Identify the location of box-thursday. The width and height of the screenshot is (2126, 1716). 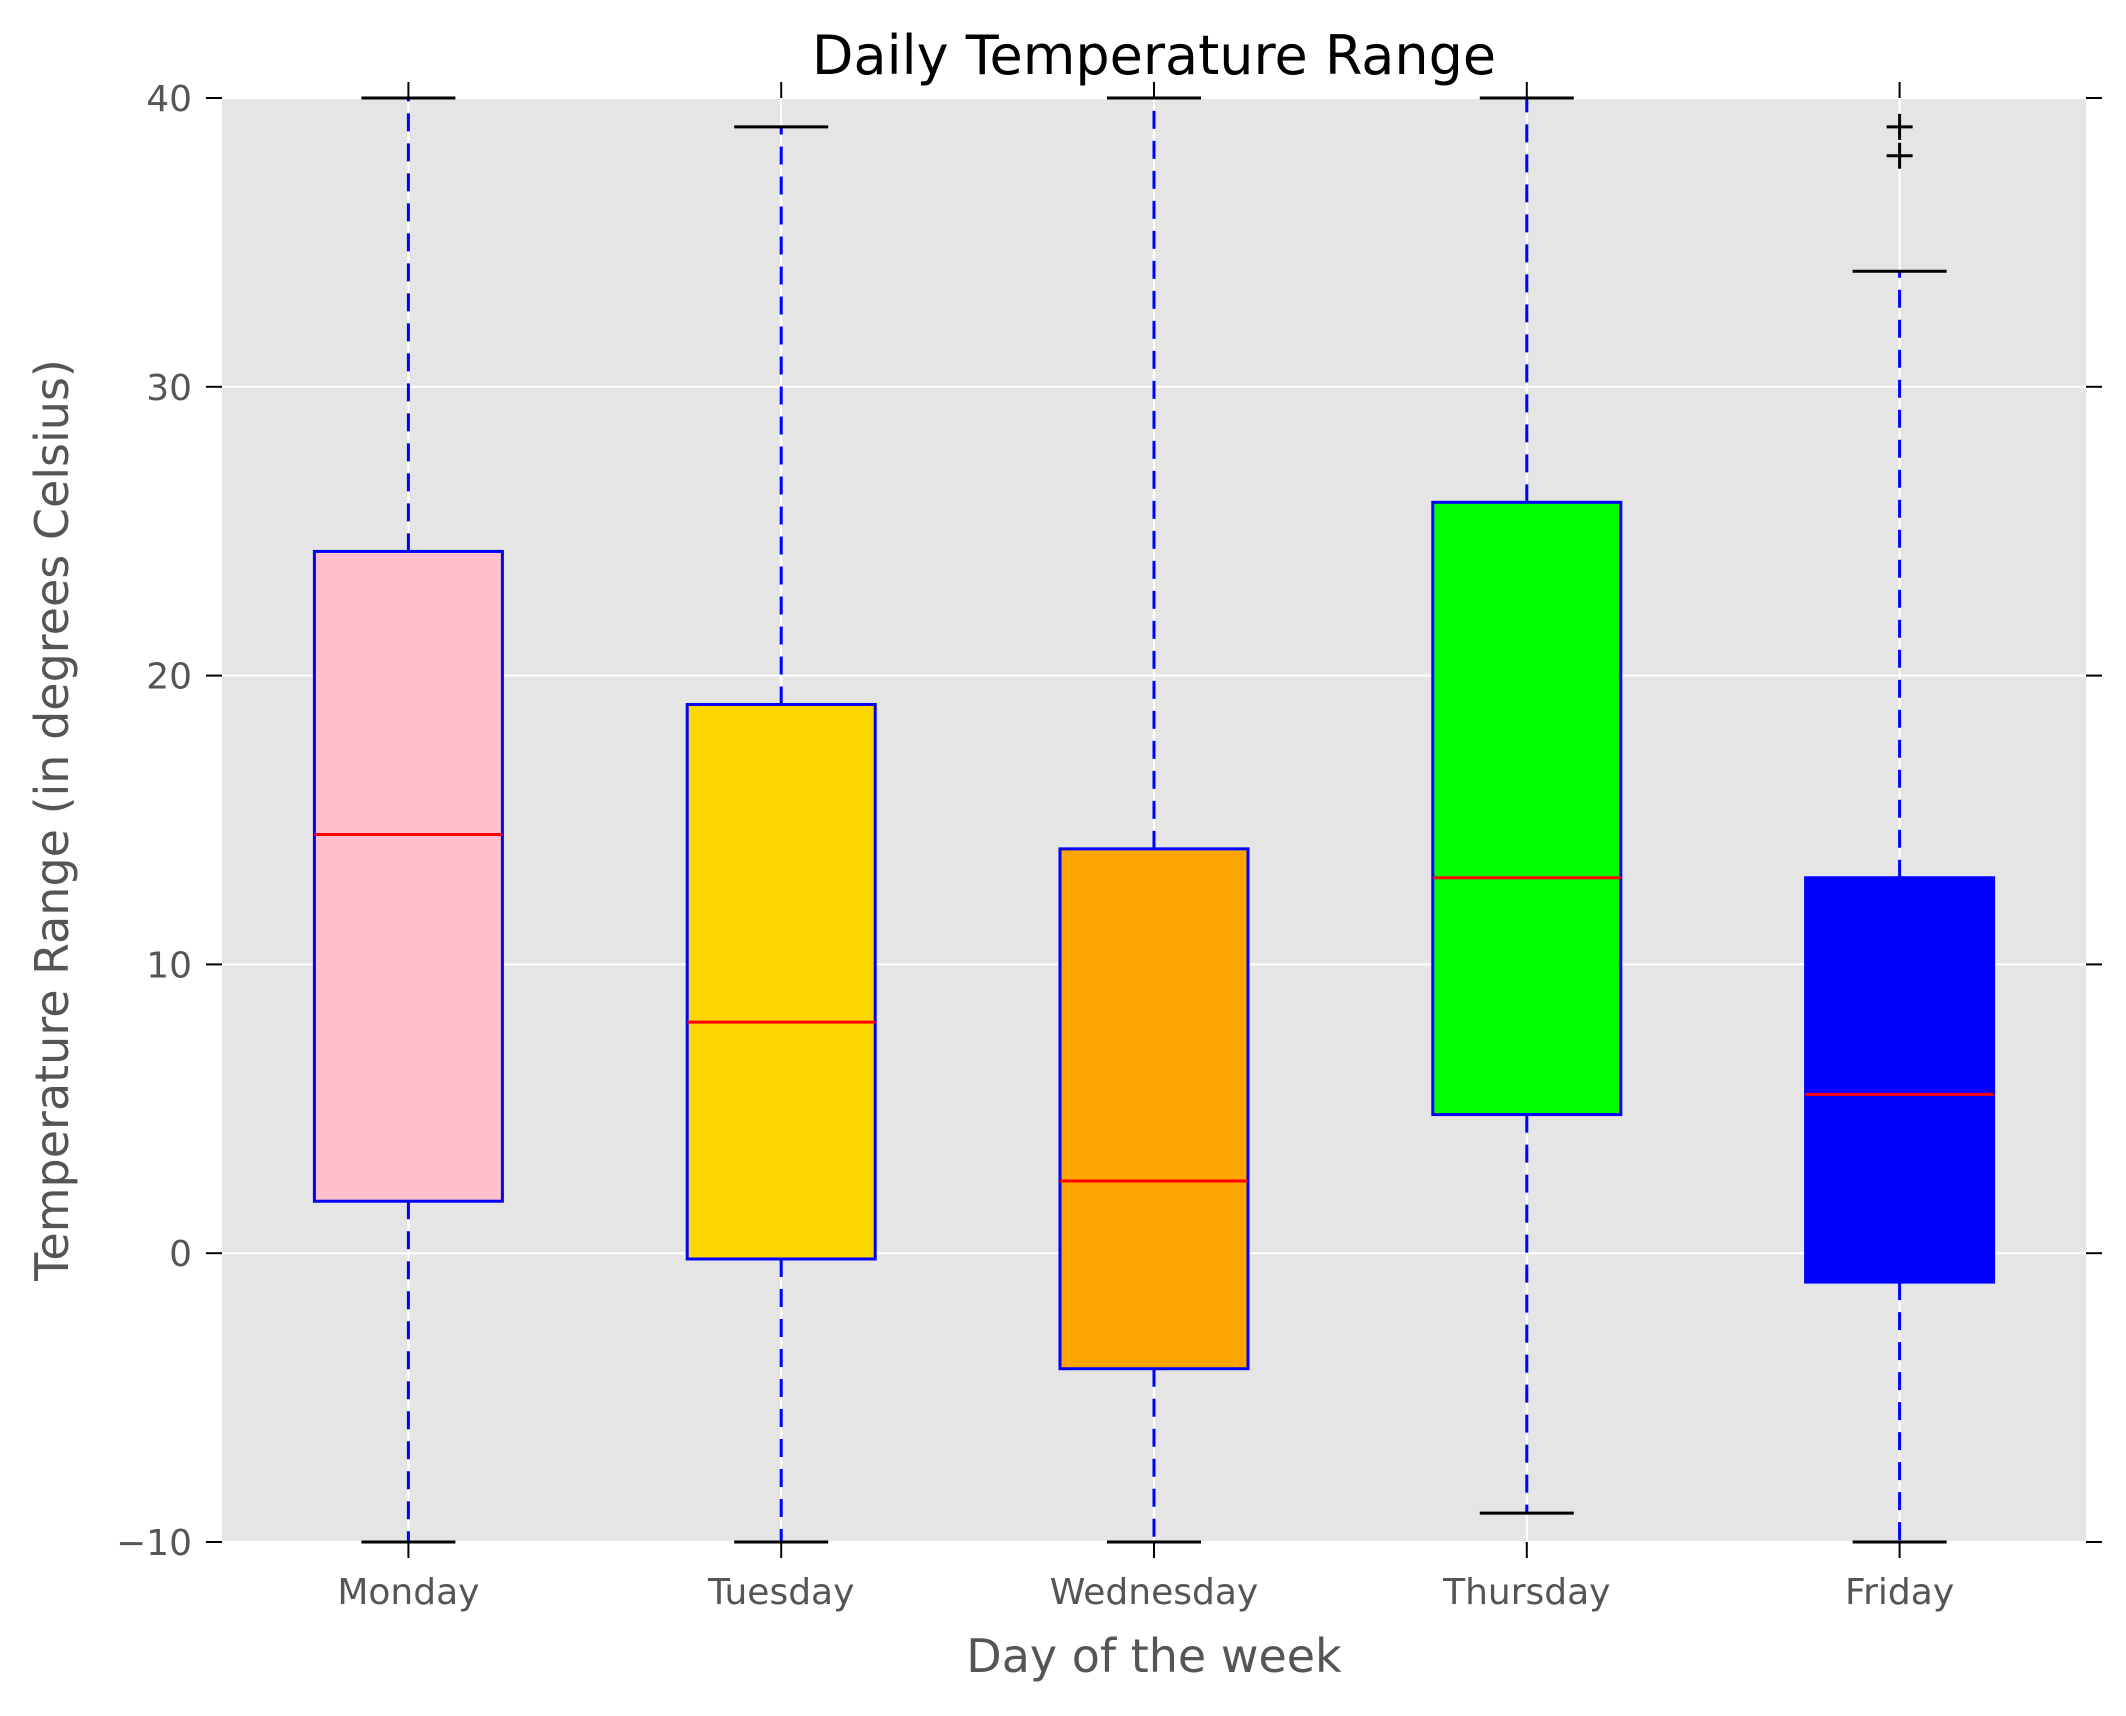
(1527, 805).